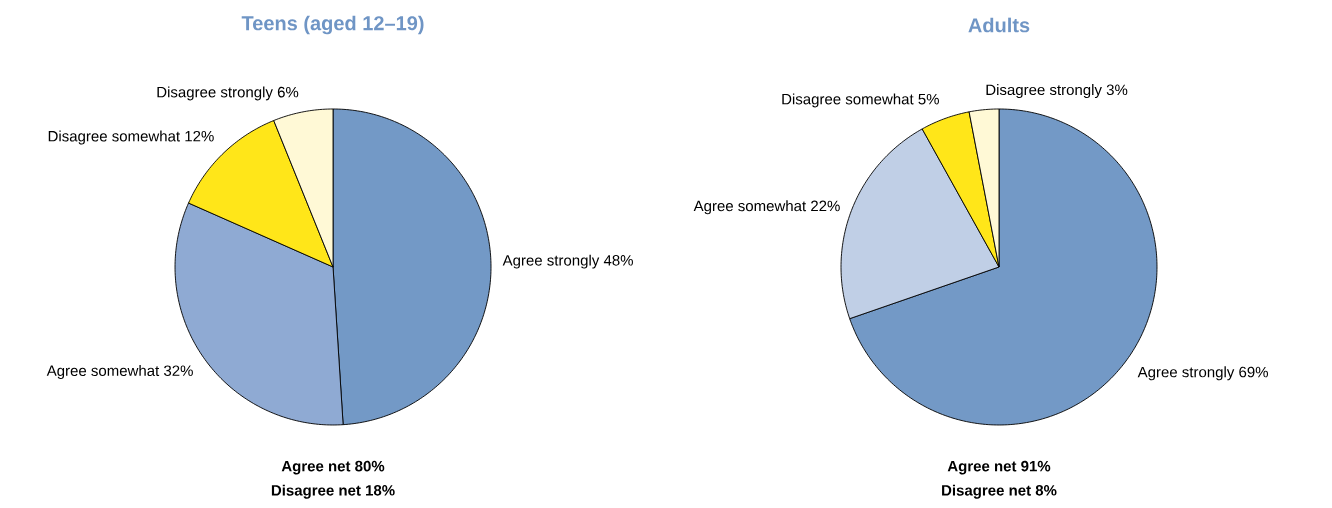 The width and height of the screenshot is (1332, 508). I want to click on data-label: 32%, so click(178, 371).